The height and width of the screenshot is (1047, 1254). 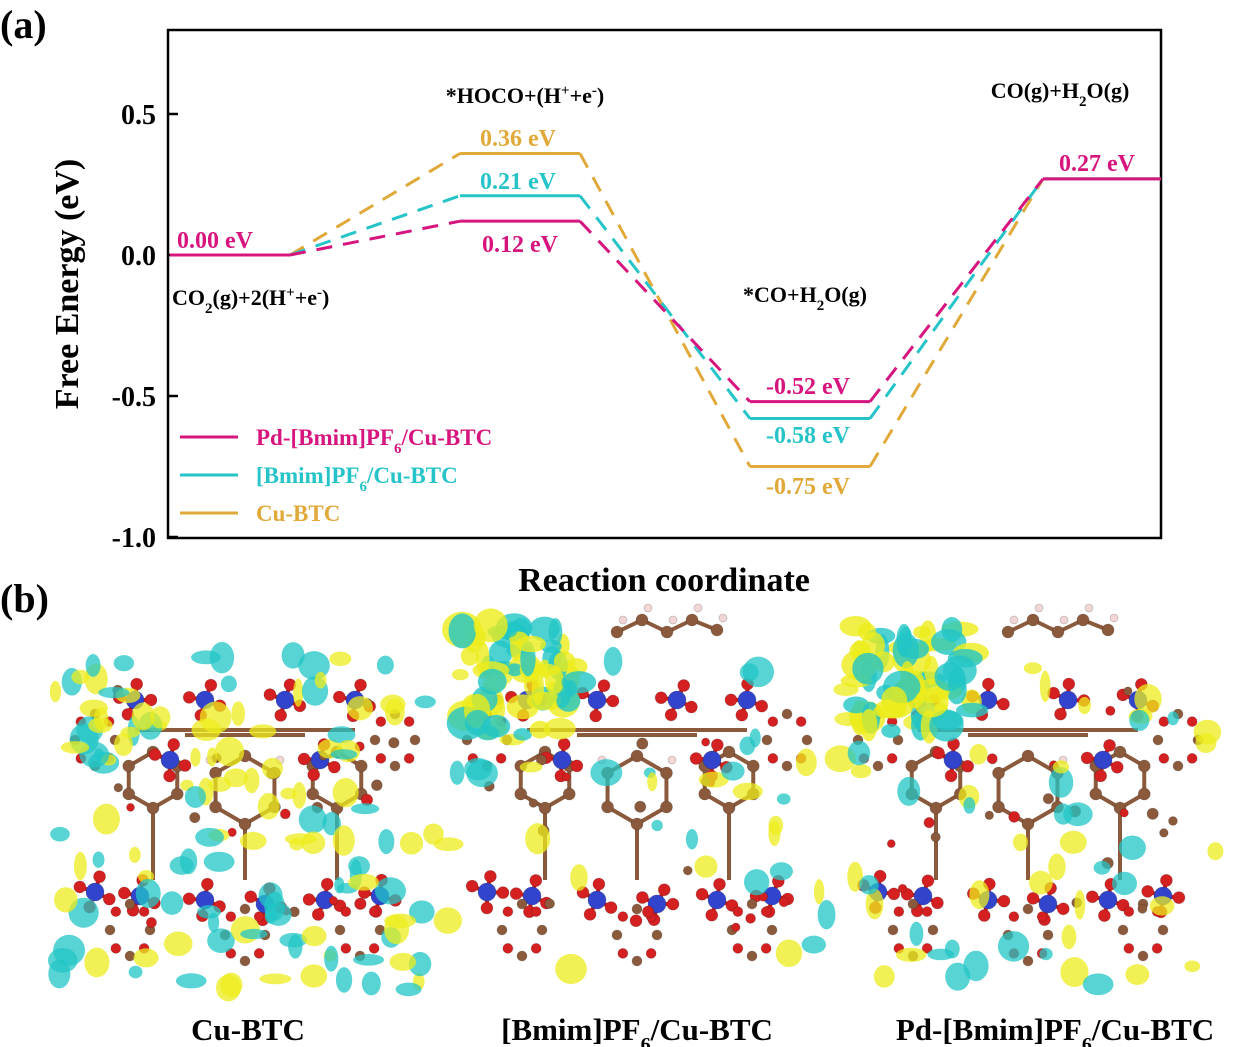 What do you see at coordinates (664, 580) in the screenshot?
I see `x-axis-label: Reaction coordinate` at bounding box center [664, 580].